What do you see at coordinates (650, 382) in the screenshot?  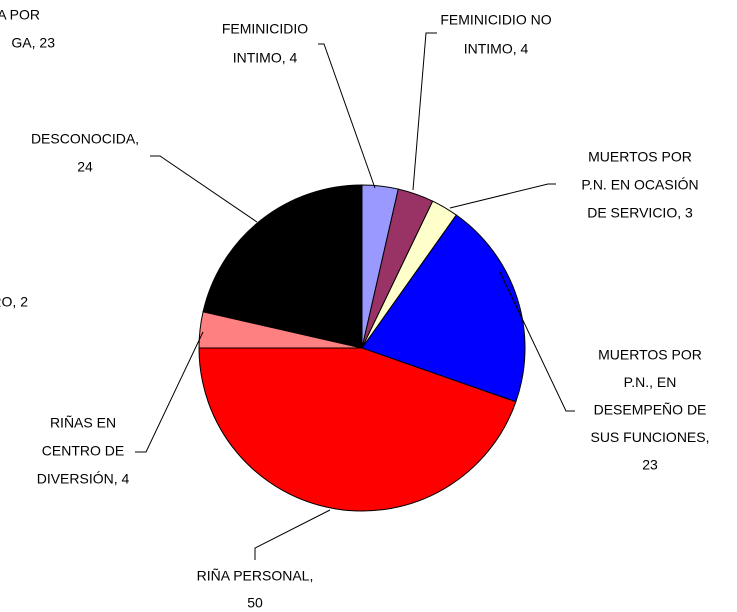 I see `data-label: P.N., EN` at bounding box center [650, 382].